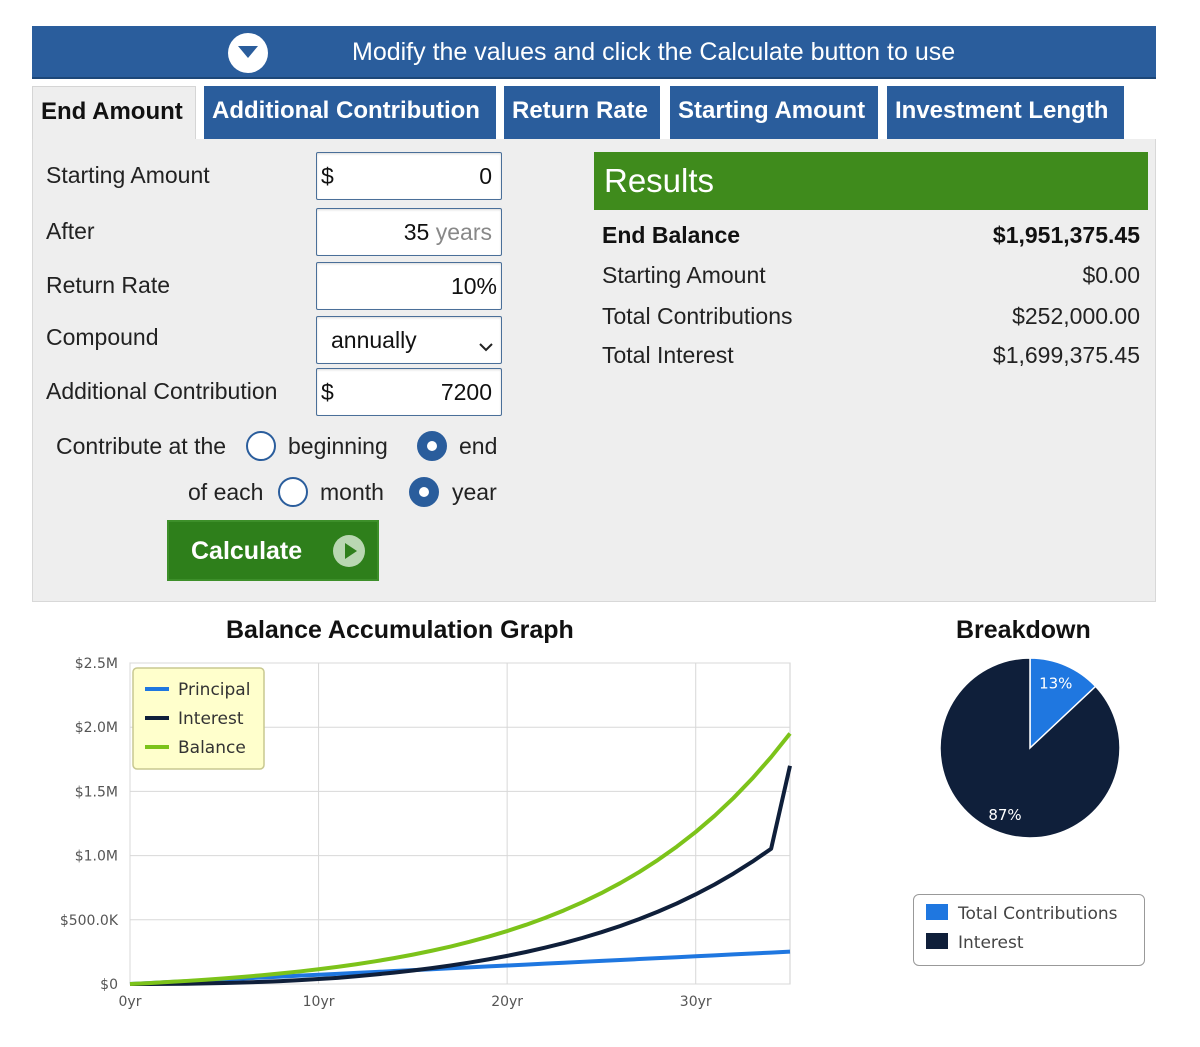 This screenshot has width=1200, height=1047. I want to click on pie-chart-title: Breakdown, so click(1023, 630).